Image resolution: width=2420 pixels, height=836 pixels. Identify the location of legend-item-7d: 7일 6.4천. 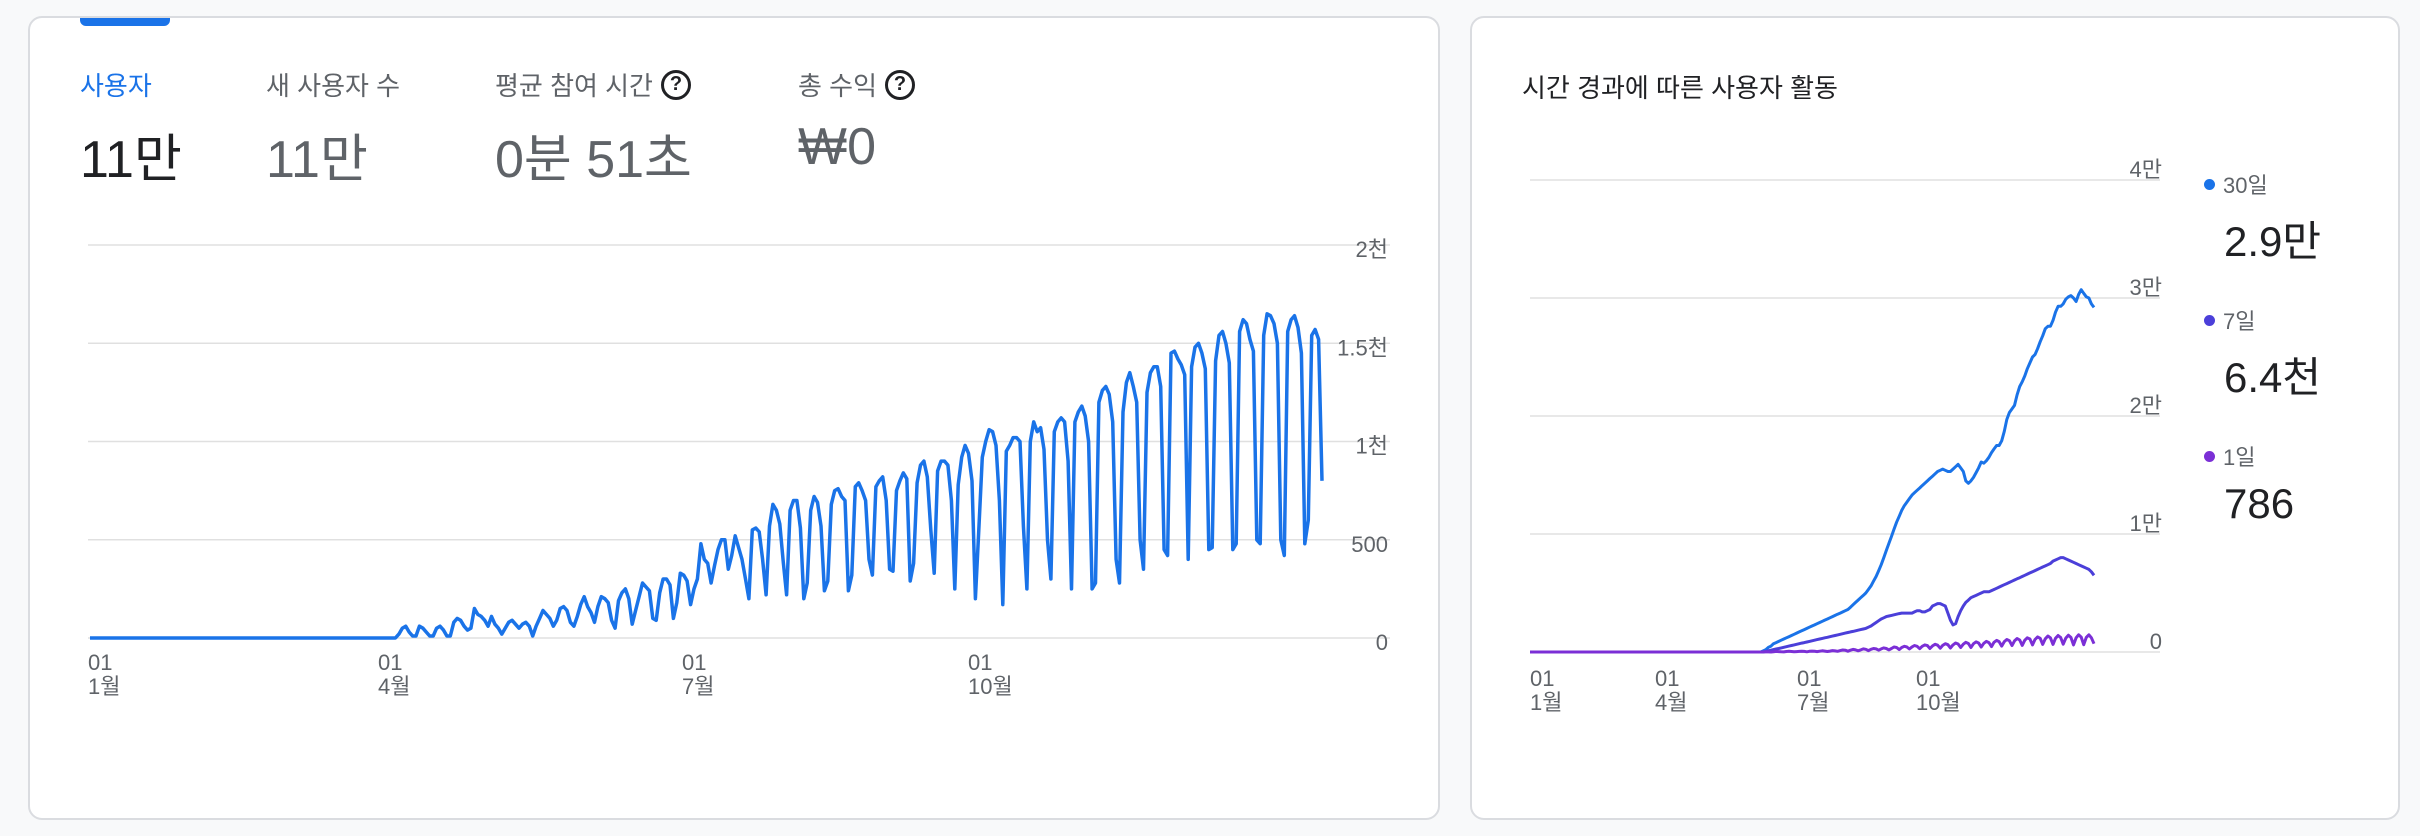
(2262, 354).